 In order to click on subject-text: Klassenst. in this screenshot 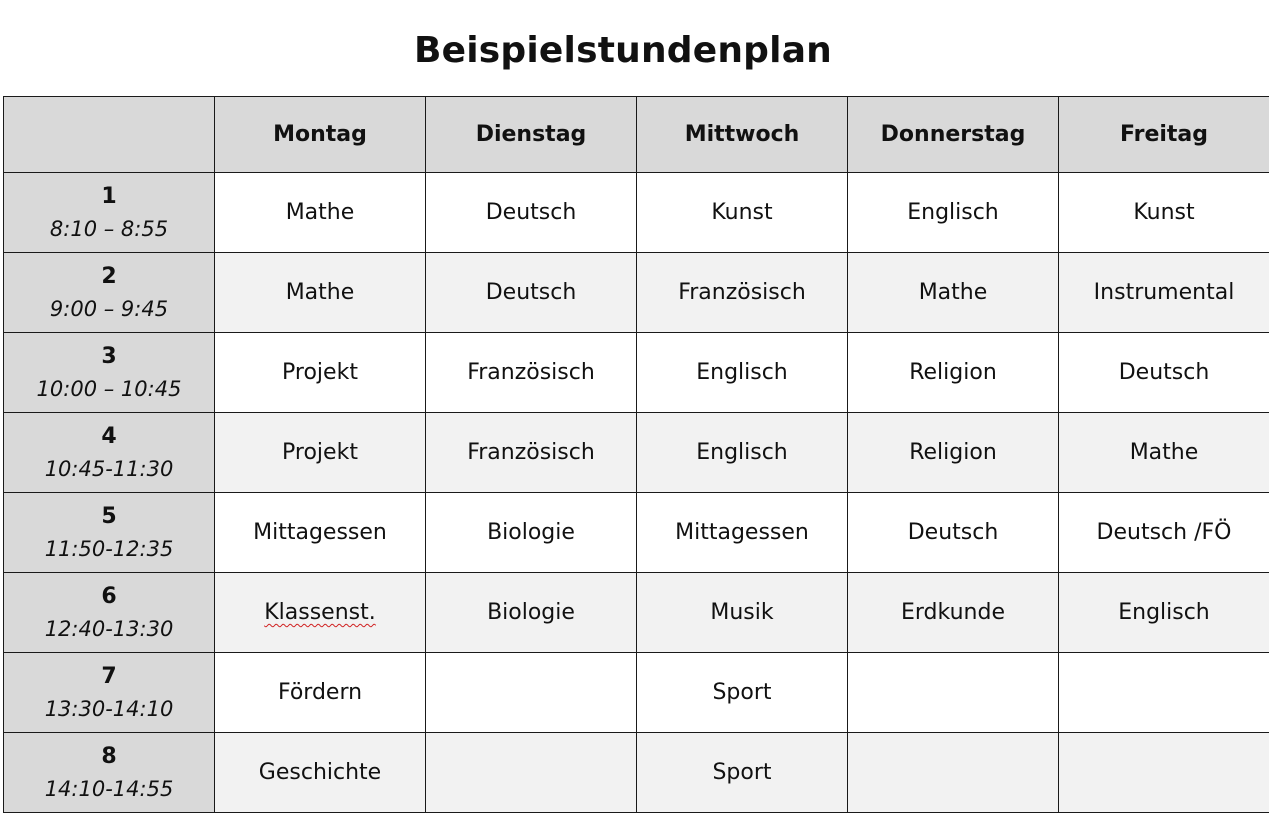, I will do `click(320, 612)`.